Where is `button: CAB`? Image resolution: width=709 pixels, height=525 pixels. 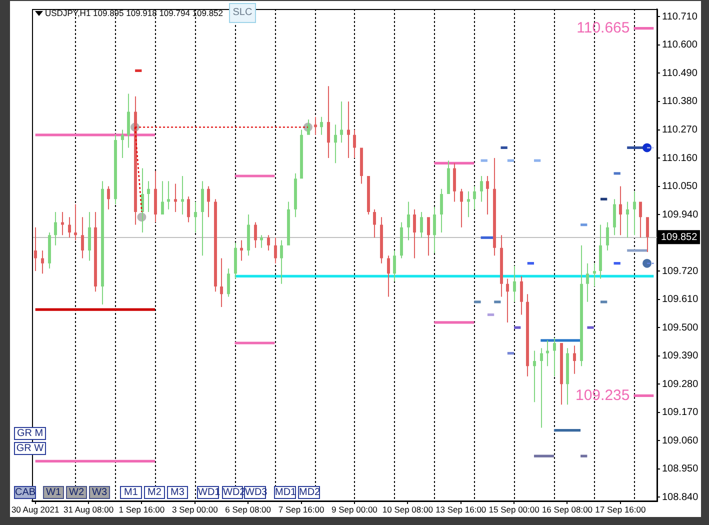
button: CAB is located at coordinates (25, 492).